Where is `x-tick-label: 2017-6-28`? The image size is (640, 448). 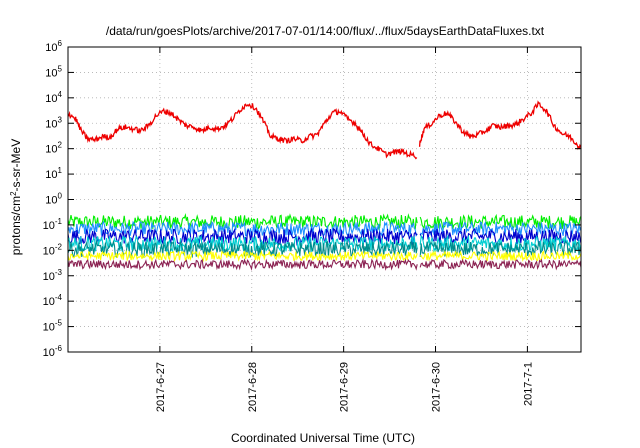
x-tick-label: 2017-6-28 is located at coordinates (253, 387).